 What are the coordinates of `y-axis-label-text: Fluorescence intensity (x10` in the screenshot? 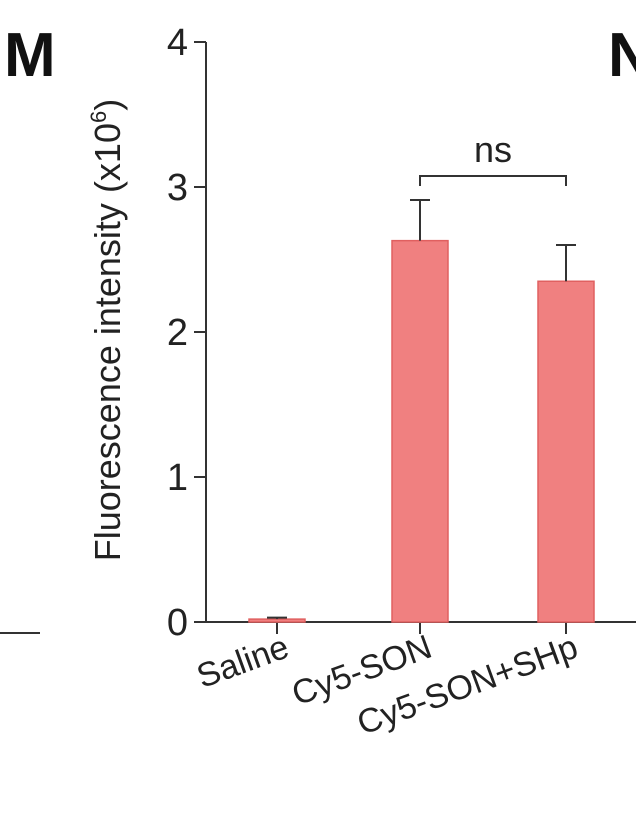 It's located at (107, 342).